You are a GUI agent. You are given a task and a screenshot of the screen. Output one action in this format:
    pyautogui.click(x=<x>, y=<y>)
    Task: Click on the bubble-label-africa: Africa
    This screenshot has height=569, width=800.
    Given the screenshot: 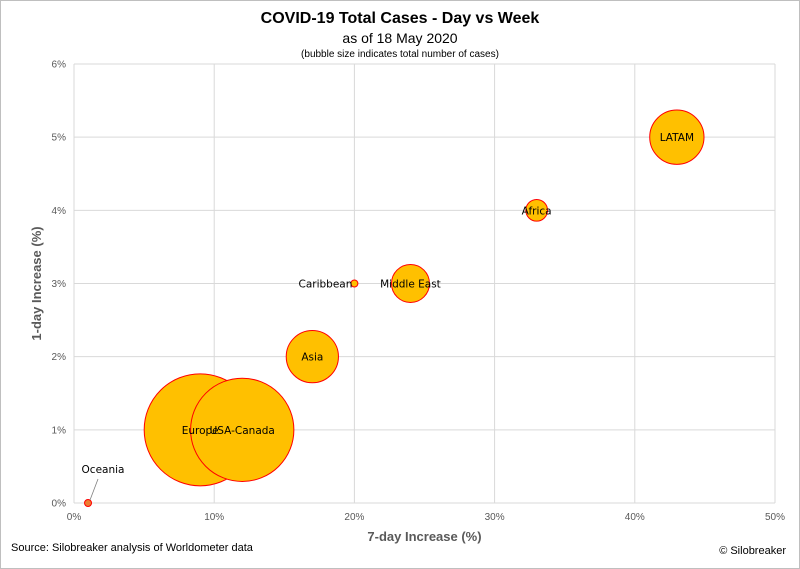 What is the action you would take?
    pyautogui.click(x=537, y=211)
    